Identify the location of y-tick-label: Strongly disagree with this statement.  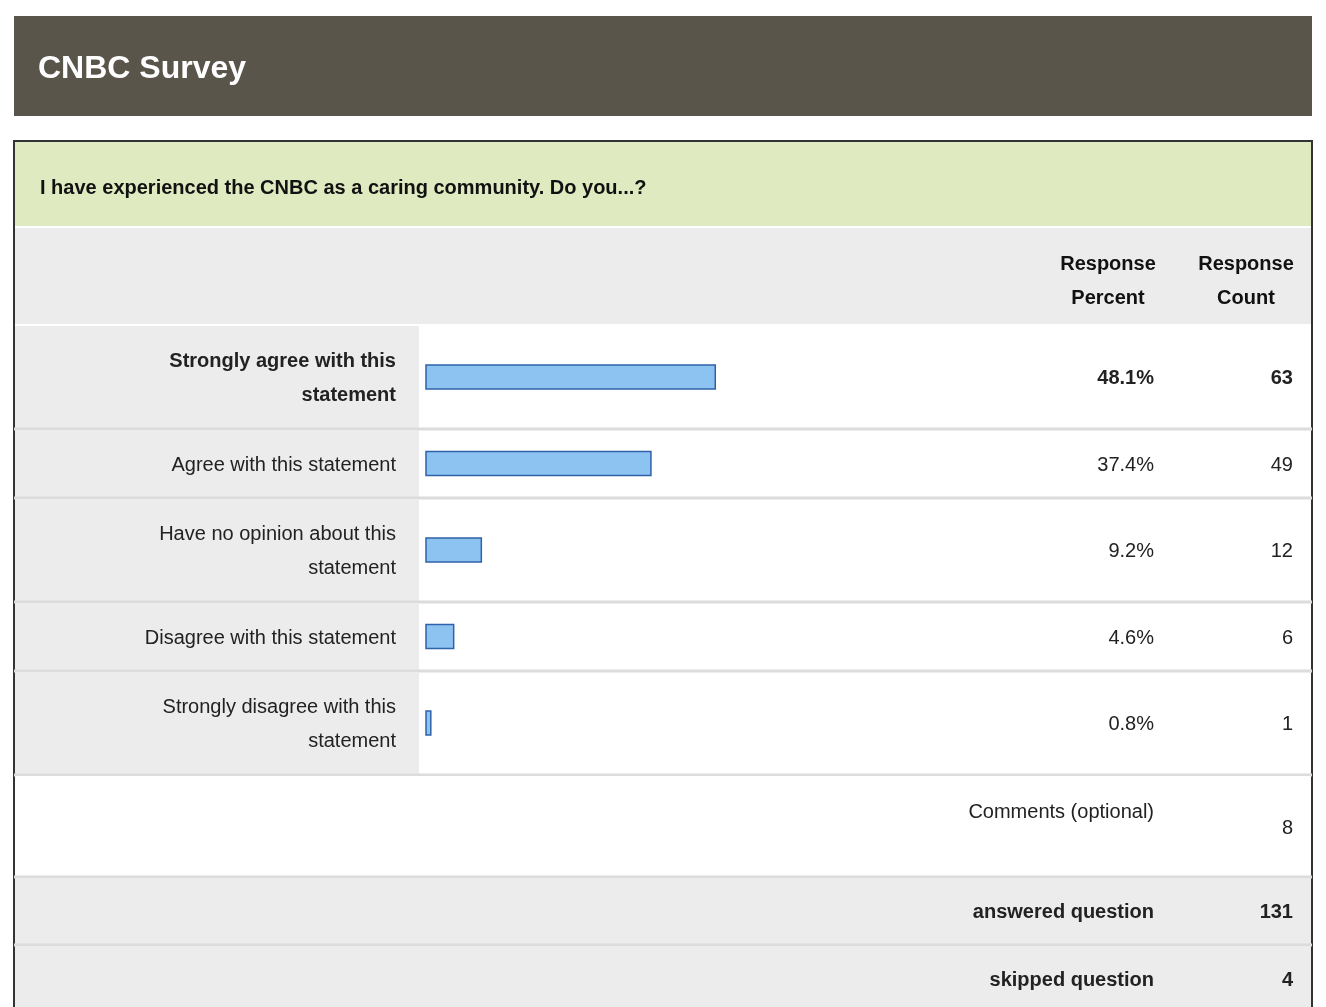
(279, 723).